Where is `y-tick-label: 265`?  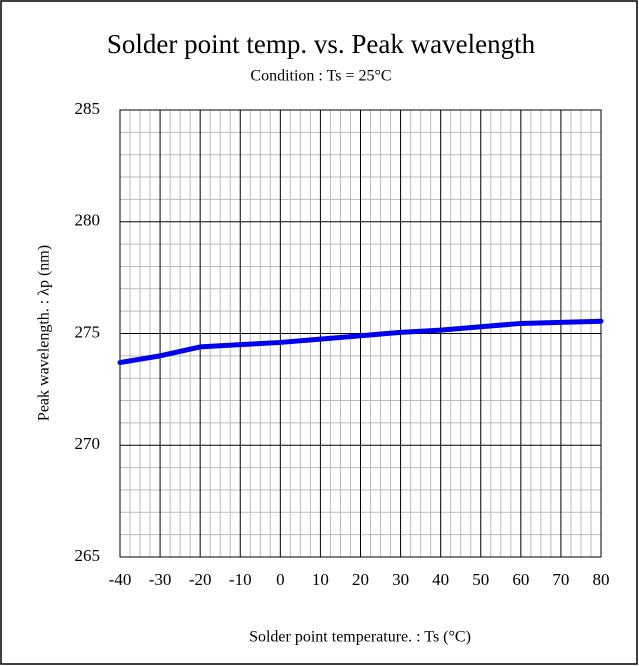
y-tick-label: 265 is located at coordinates (88, 555).